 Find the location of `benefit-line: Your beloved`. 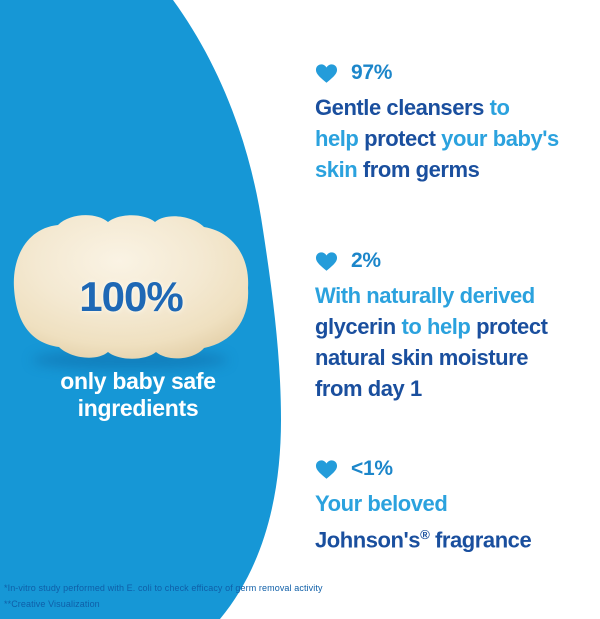

benefit-line: Your beloved is located at coordinates (455, 503).